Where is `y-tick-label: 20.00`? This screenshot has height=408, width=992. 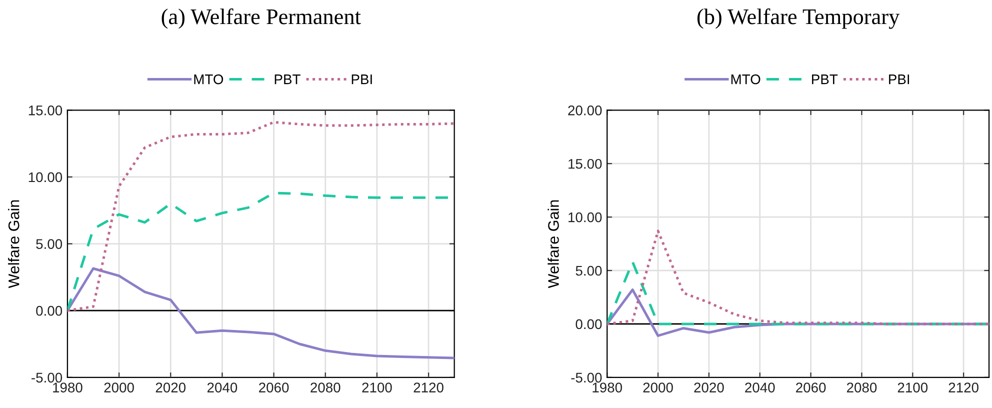 y-tick-label: 20.00 is located at coordinates (585, 110).